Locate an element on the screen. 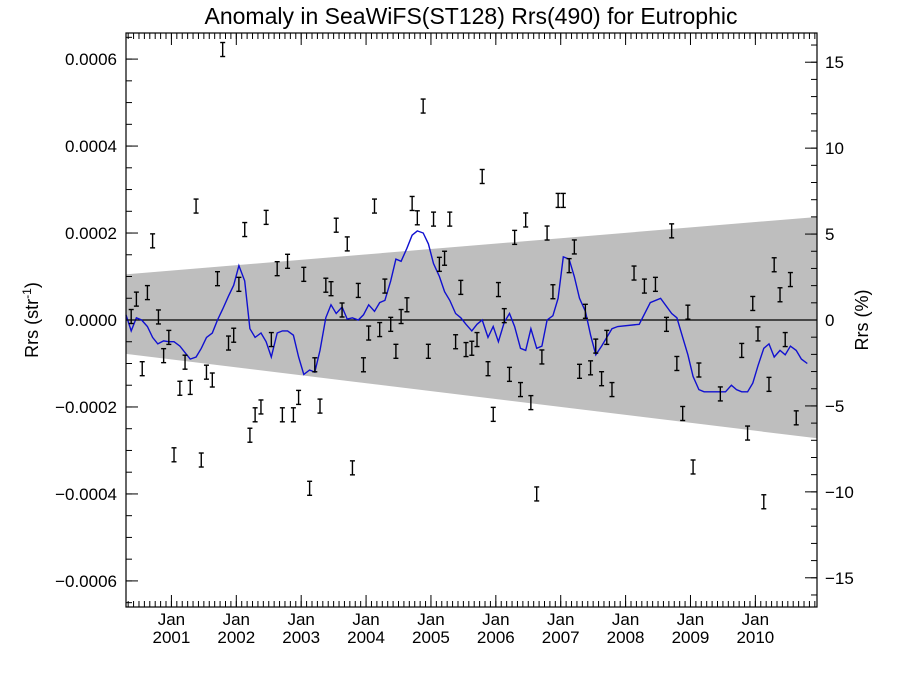 The height and width of the screenshot is (675, 900). y-axis-right-label: Rrs (%) is located at coordinates (862, 320).